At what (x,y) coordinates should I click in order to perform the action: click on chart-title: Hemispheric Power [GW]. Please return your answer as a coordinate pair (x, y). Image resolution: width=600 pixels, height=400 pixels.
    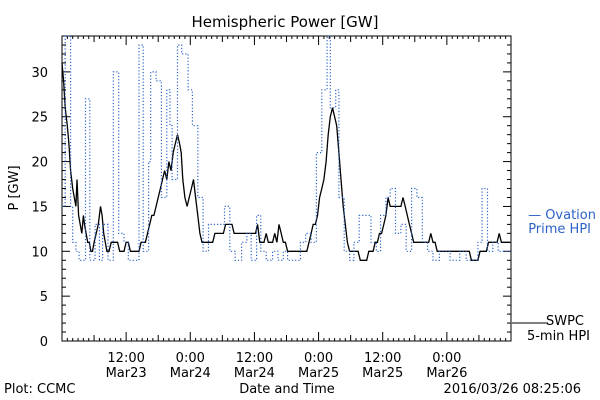
    Looking at the image, I should click on (285, 22).